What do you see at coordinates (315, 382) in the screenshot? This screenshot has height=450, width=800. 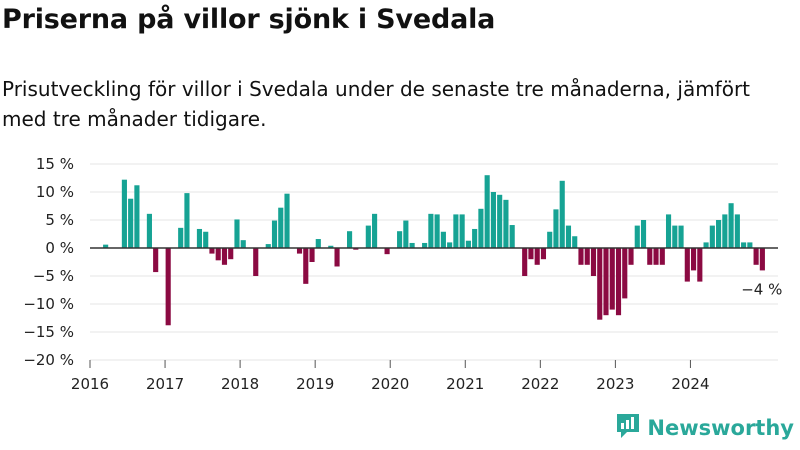 I see `x-tick-label: 2019` at bounding box center [315, 382].